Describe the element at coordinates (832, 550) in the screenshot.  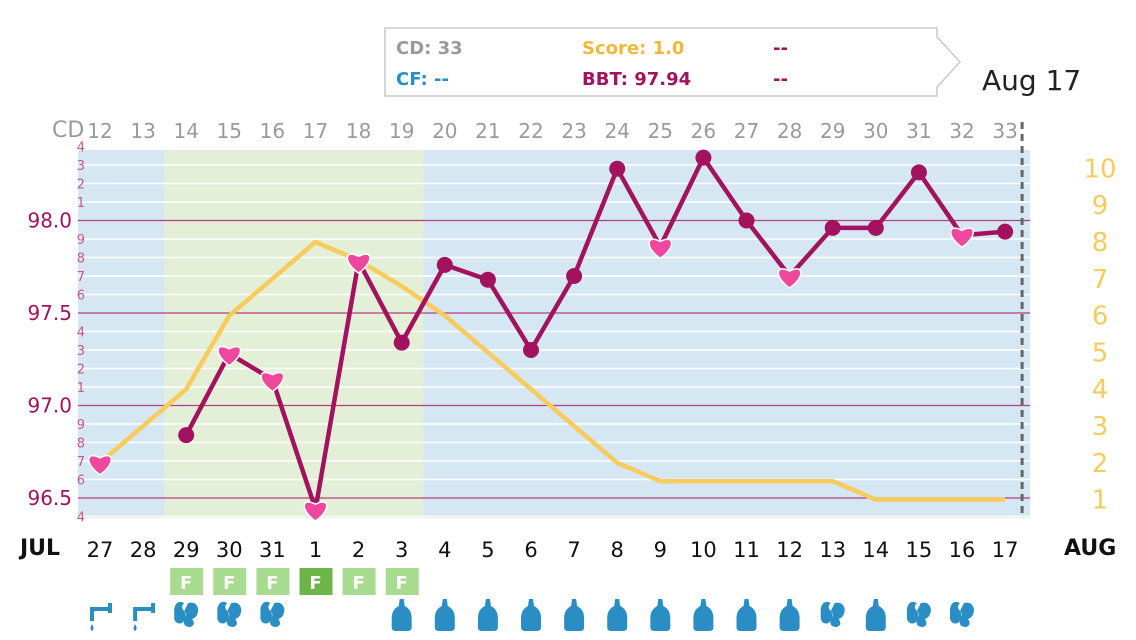
I see `date-tick: 13` at that location.